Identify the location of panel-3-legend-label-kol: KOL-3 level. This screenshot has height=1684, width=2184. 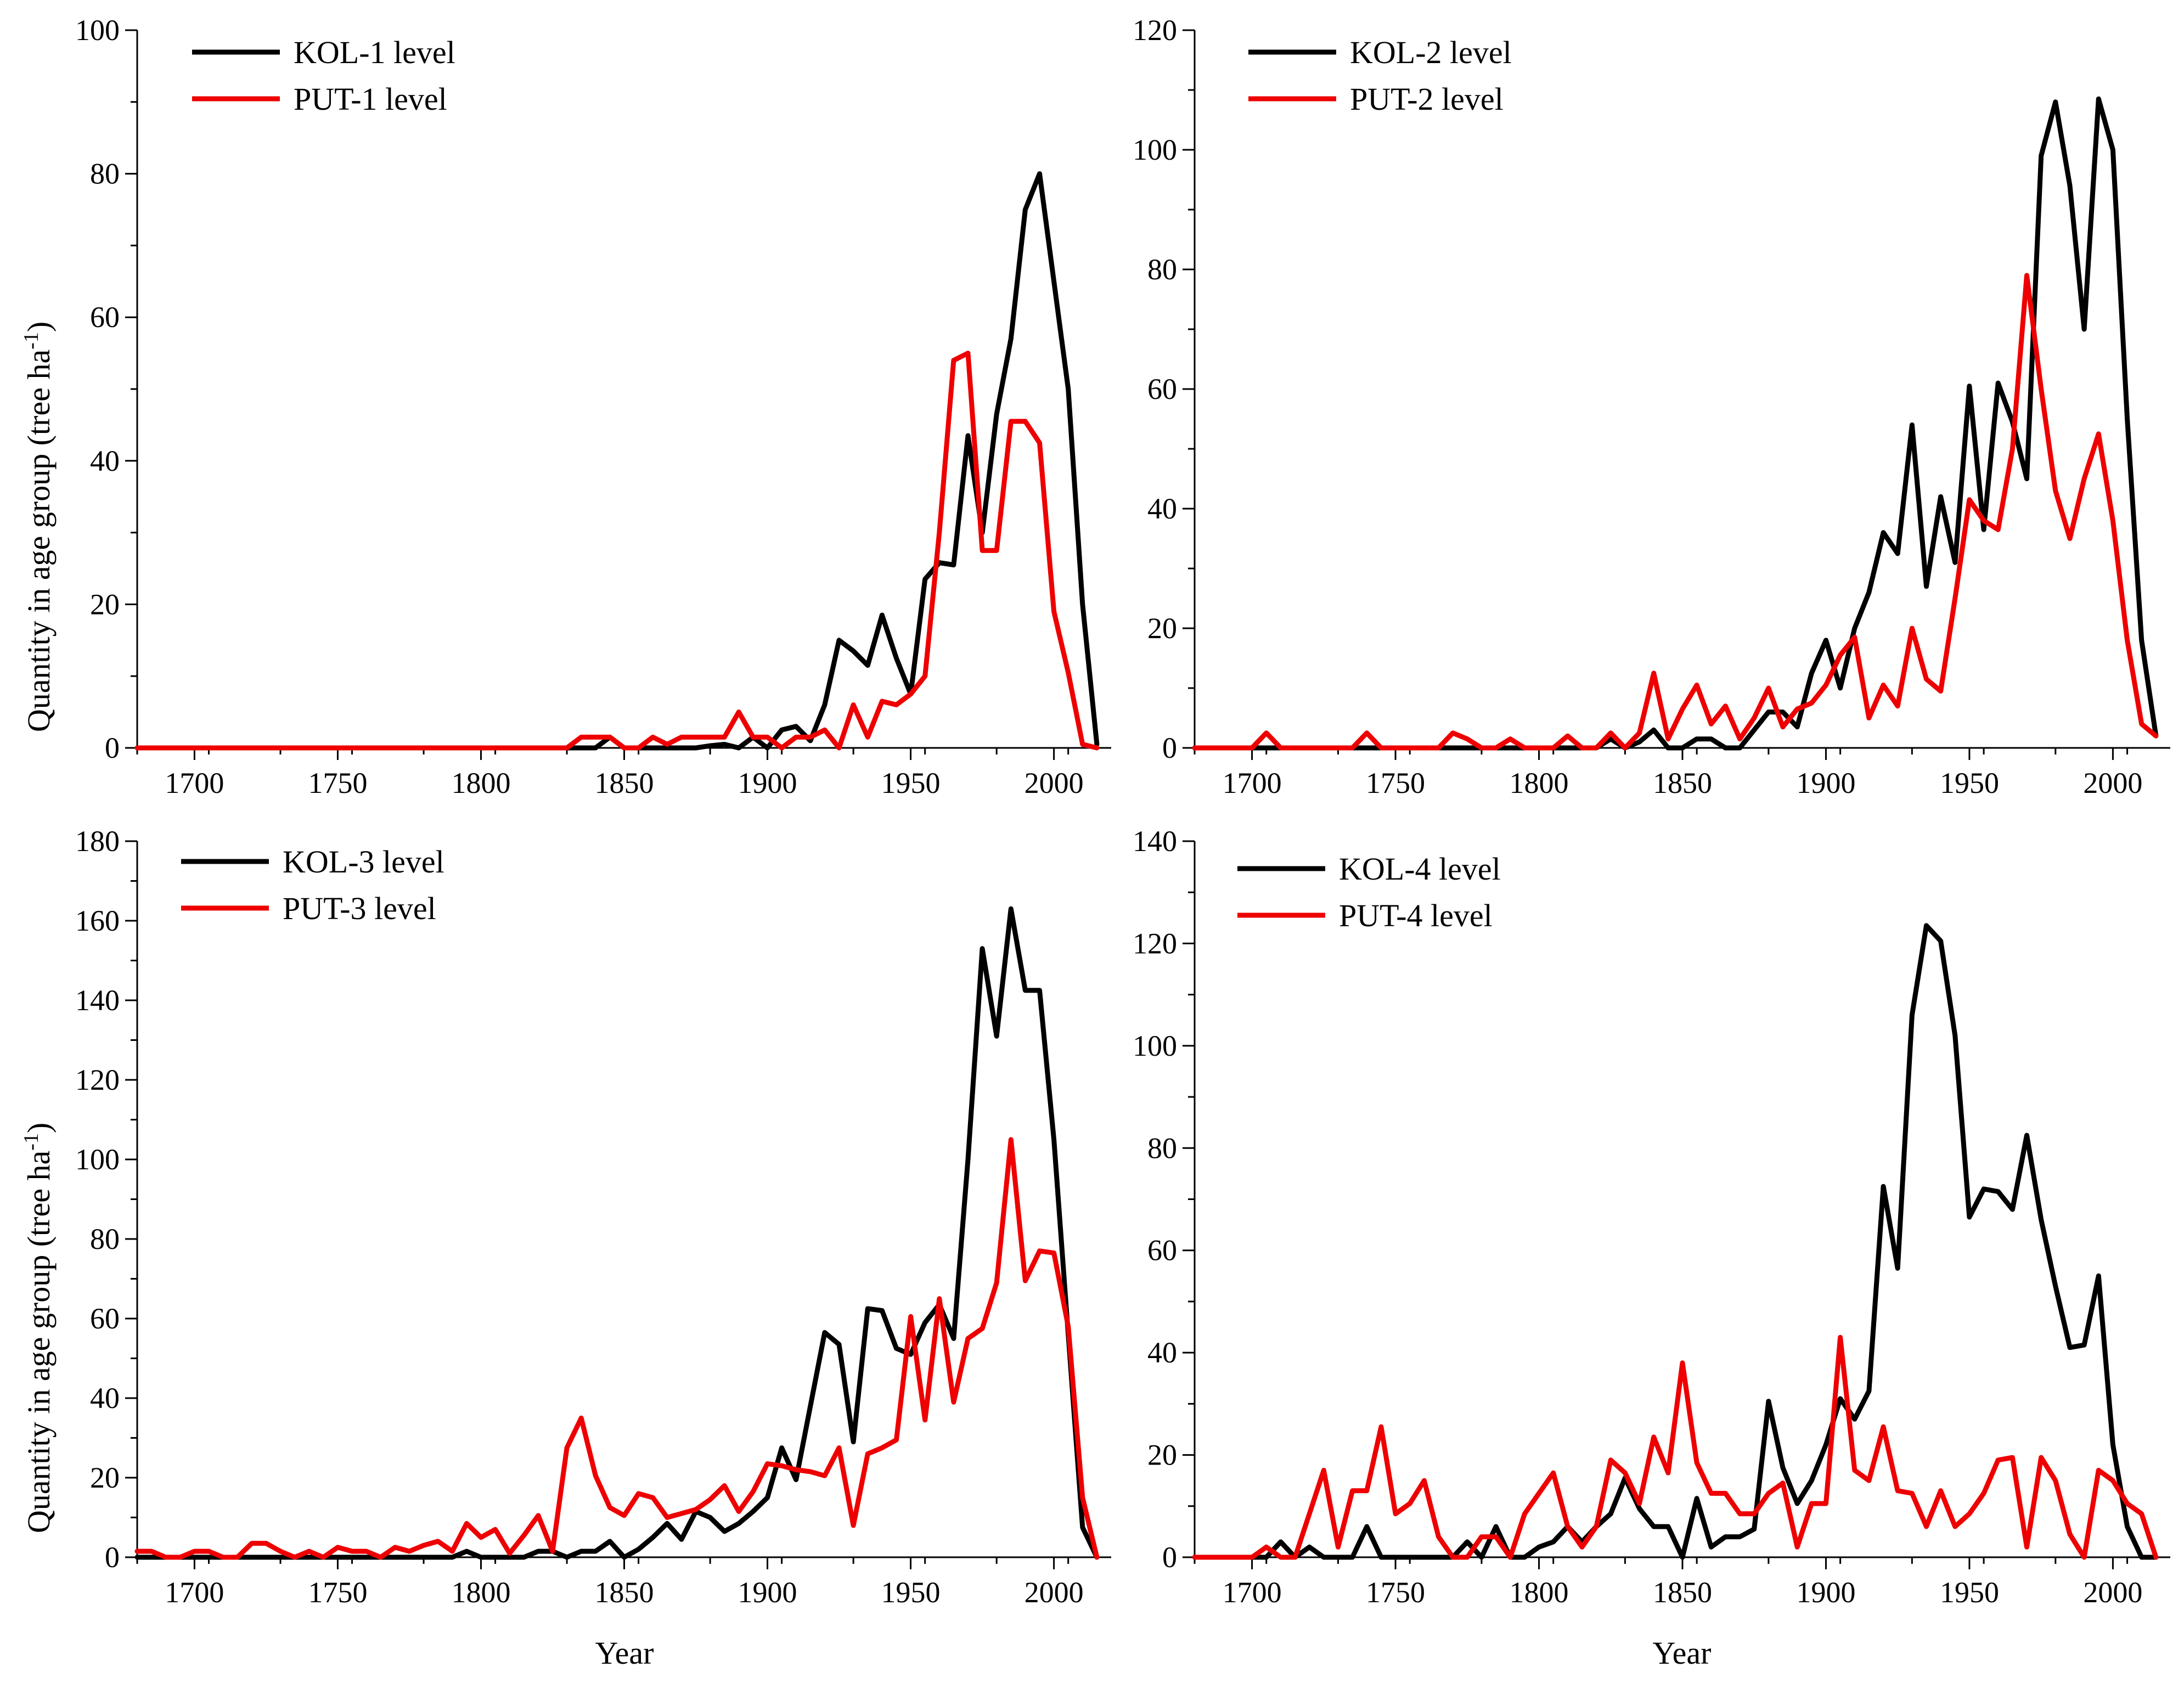
(363, 862).